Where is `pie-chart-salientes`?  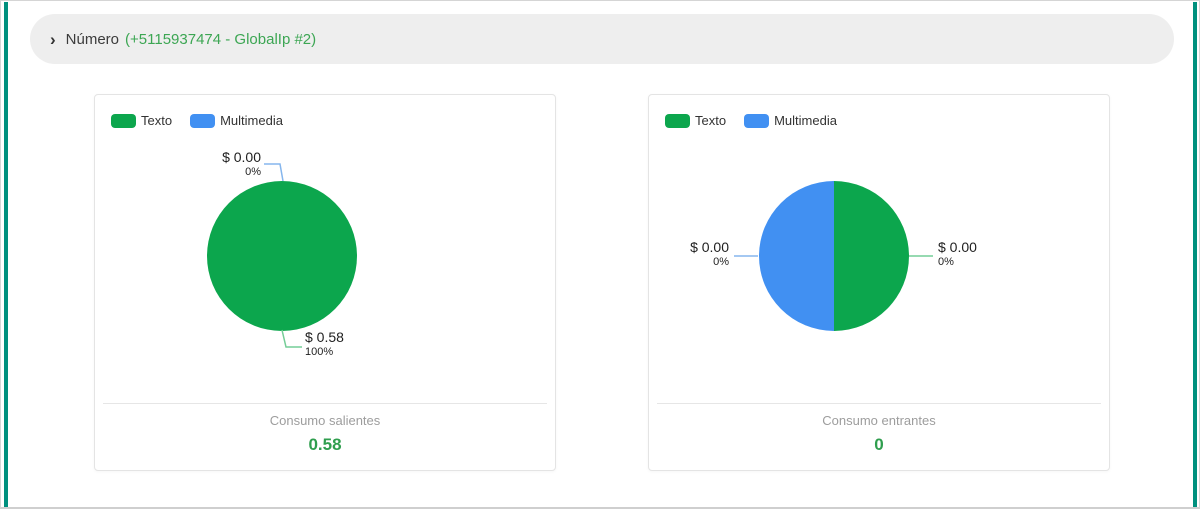
pie-chart-salientes is located at coordinates (282, 256).